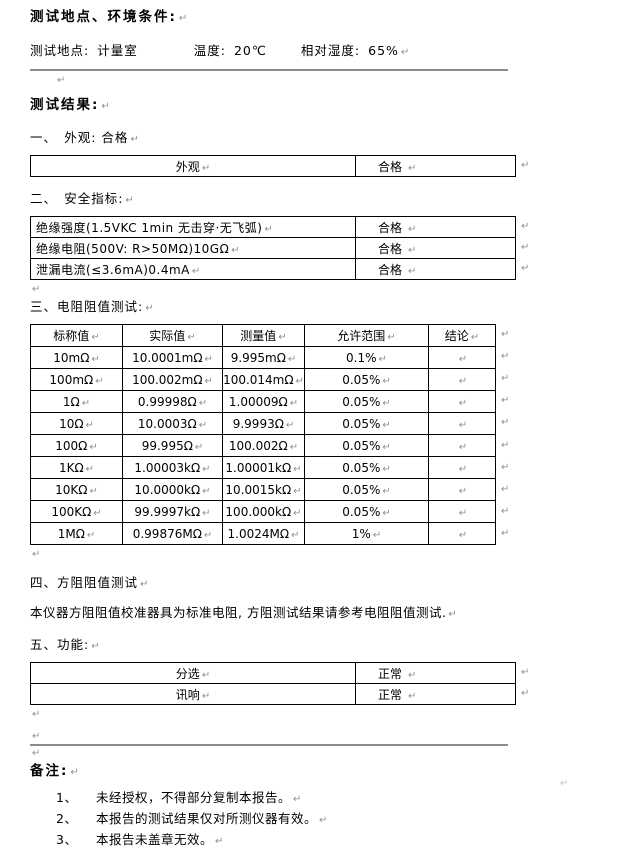 This screenshot has height=851, width=622. Describe the element at coordinates (76, 467) in the screenshot. I see `nominal-cell: 1KΩ ↵` at that location.